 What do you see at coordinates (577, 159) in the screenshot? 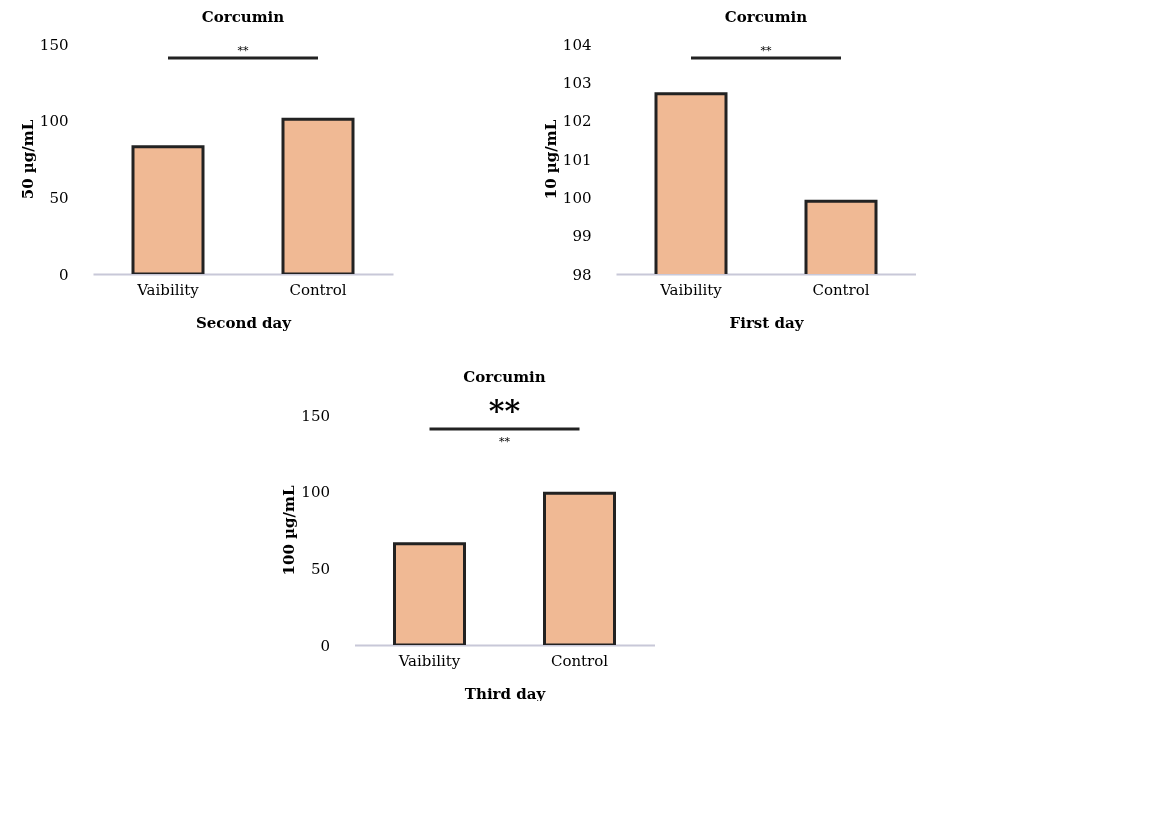
I see `y-tick-label: 101` at bounding box center [577, 159].